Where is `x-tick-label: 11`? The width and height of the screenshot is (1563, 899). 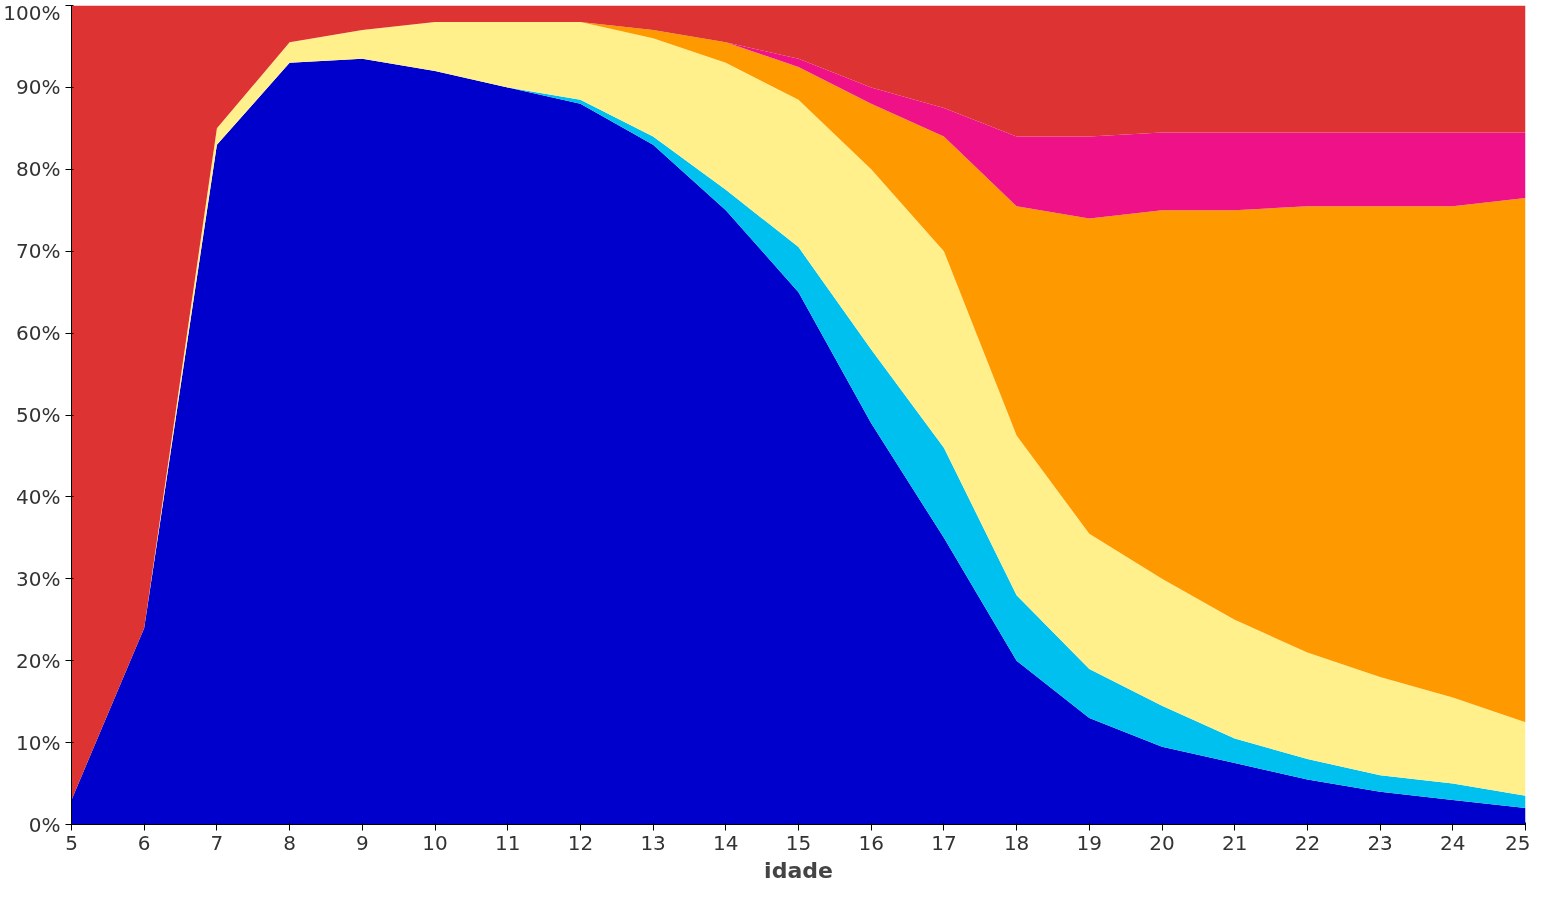 x-tick-label: 11 is located at coordinates (507, 842).